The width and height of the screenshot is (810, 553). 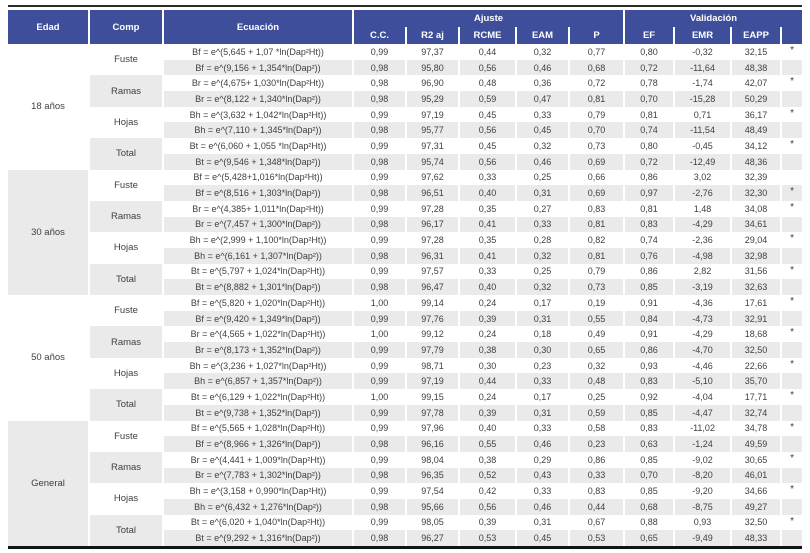 I want to click on eam-cell: 0,25, so click(x=541, y=271).